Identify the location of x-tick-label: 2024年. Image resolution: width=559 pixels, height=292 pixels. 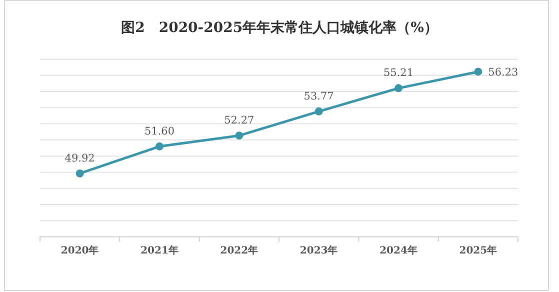
(399, 250).